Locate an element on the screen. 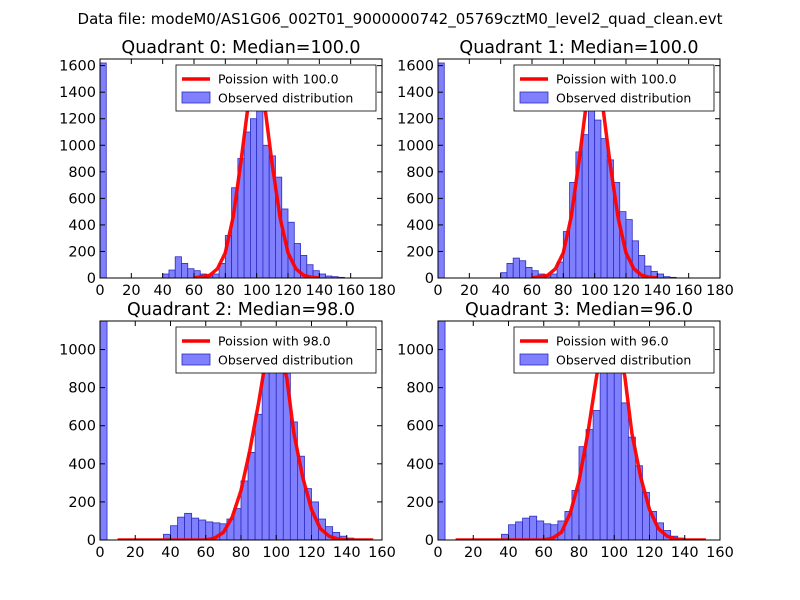 This screenshot has height=600, width=800. legend: Poission with 96.0 Observed distribution is located at coordinates (614, 350).